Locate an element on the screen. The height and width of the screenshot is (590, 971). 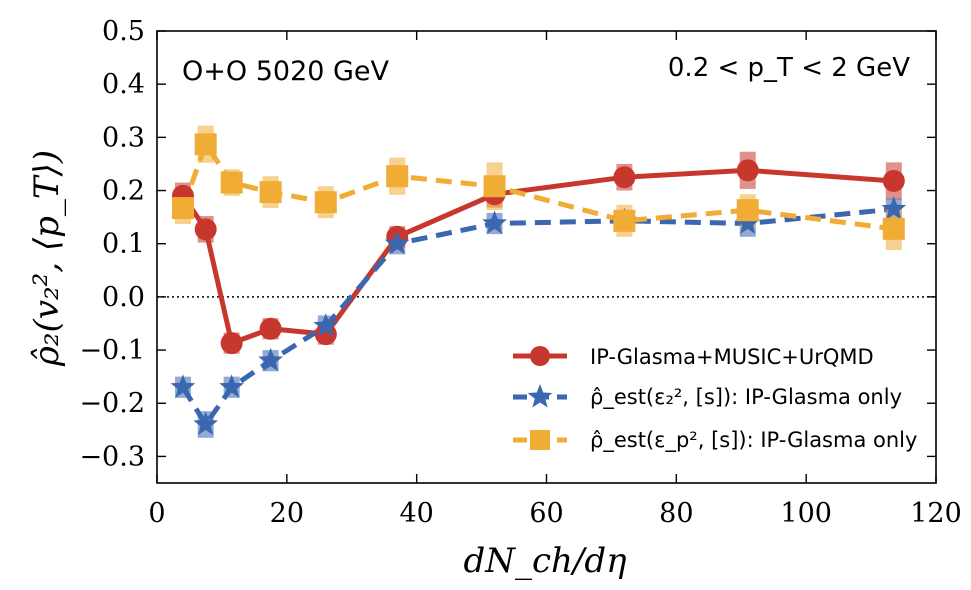
y-tick-label: 0.4 is located at coordinates (123, 84).